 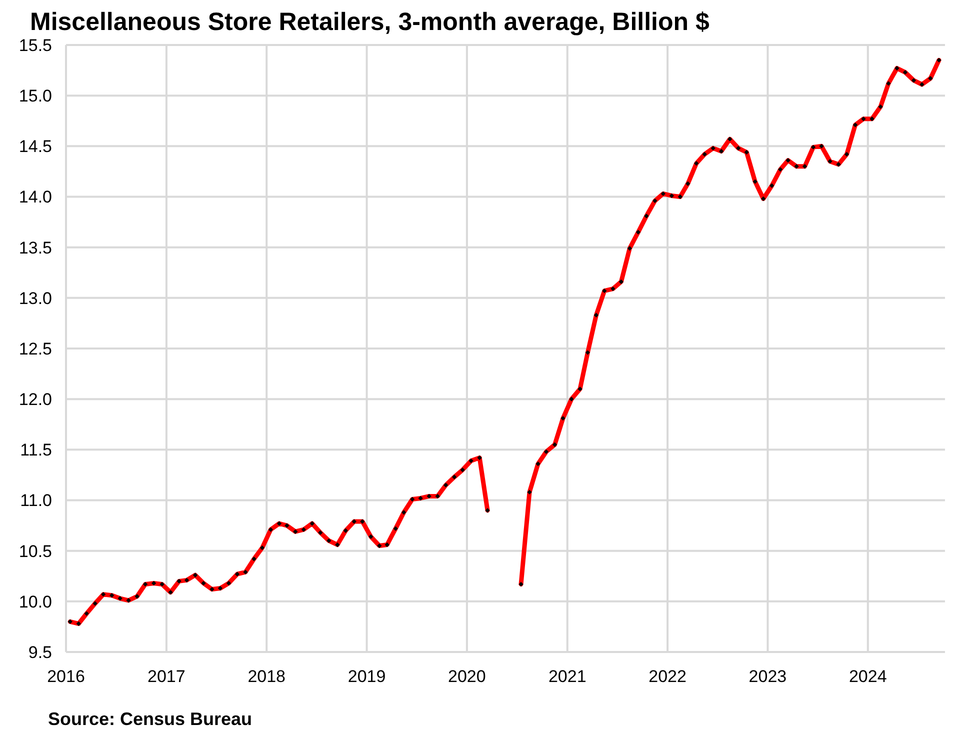 What do you see at coordinates (167, 676) in the screenshot?
I see `x-tick-label: 2017` at bounding box center [167, 676].